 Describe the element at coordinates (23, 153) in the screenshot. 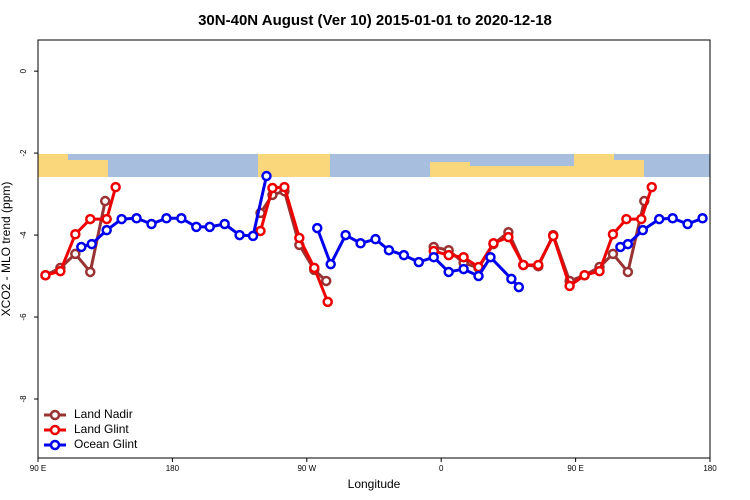

I see `y-tick-label: -2` at that location.